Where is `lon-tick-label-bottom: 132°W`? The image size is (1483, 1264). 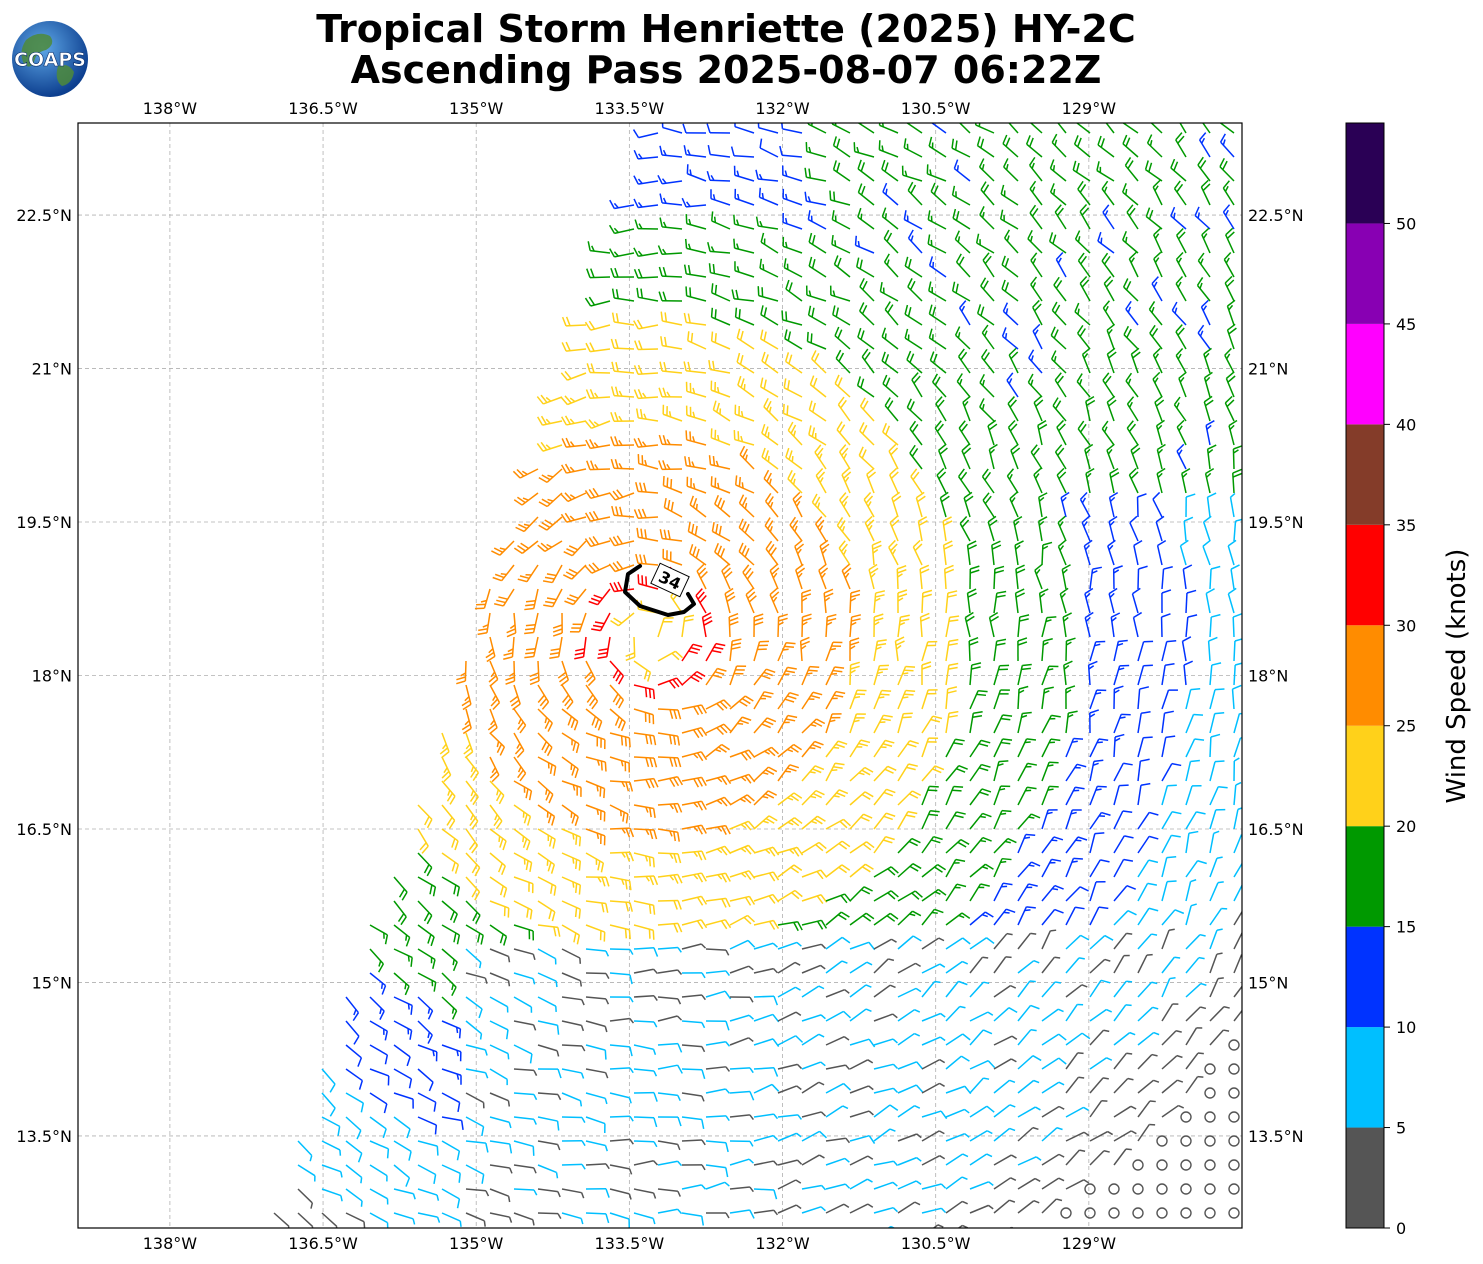 lon-tick-label-bottom: 132°W is located at coordinates (782, 1243).